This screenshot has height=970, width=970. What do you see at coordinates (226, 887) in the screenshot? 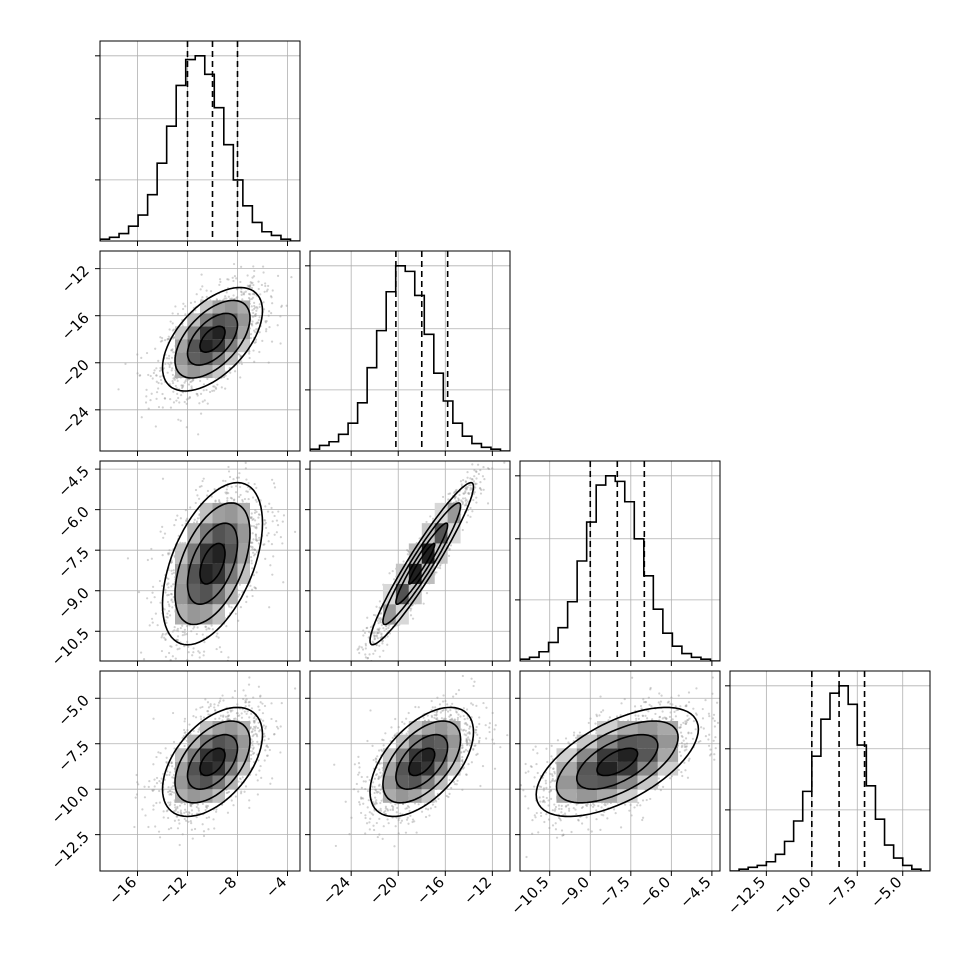
I see `x-tick-label: −8` at bounding box center [226, 887].